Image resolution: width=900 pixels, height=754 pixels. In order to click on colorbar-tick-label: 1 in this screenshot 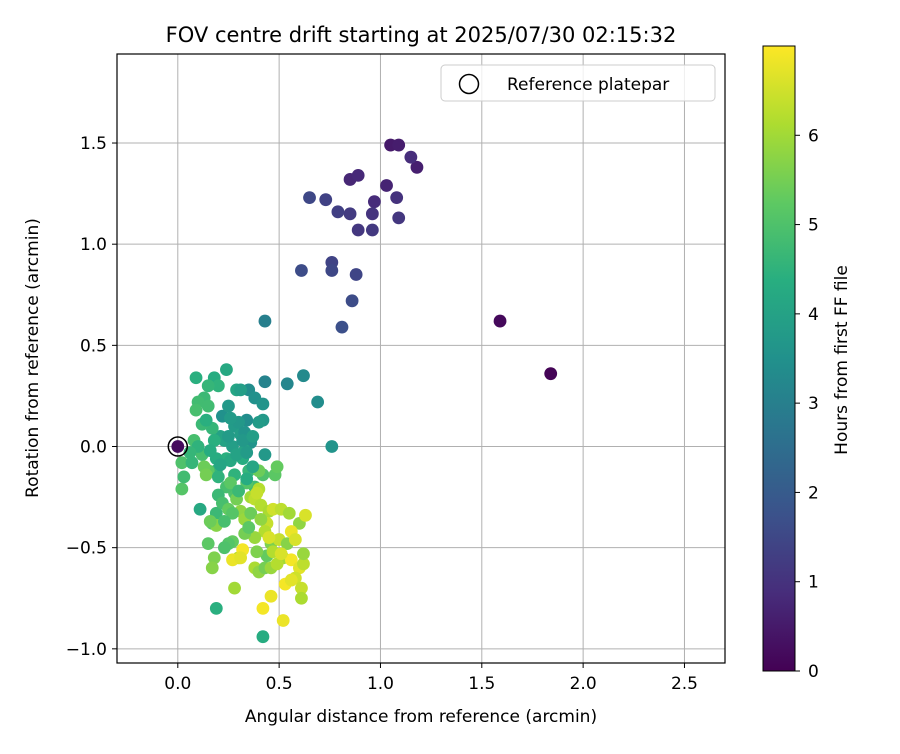, I will do `click(813, 583)`.